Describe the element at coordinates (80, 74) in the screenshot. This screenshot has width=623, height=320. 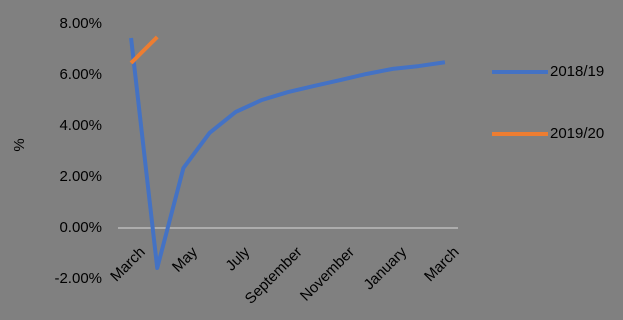
I see `y-tick-label: 6.00%` at that location.